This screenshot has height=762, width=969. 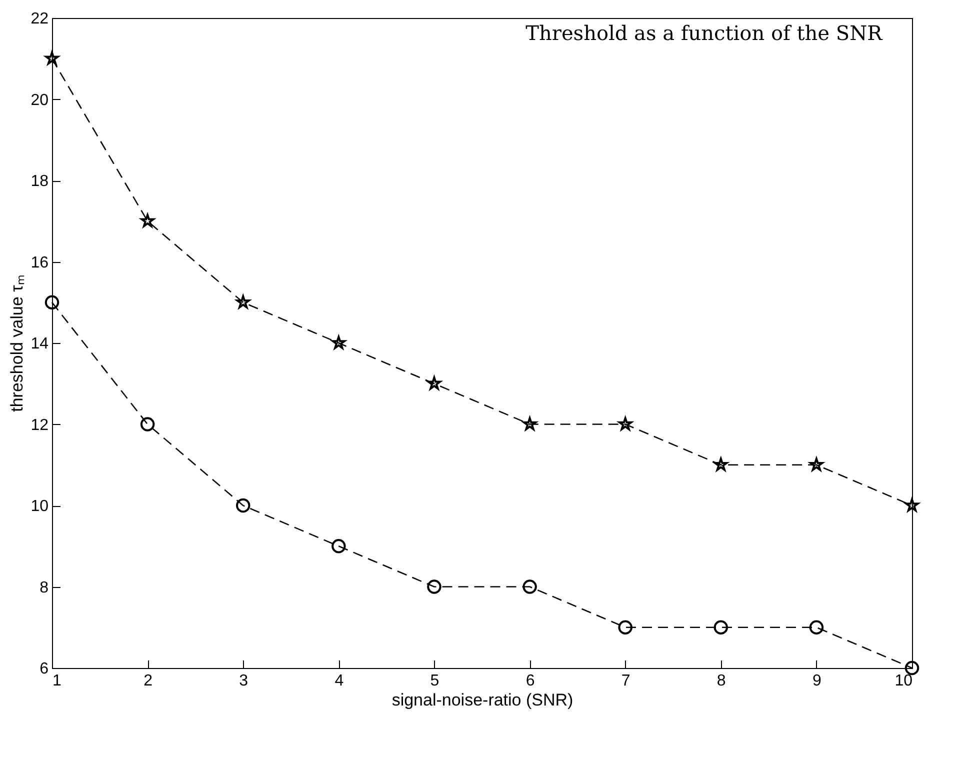 What do you see at coordinates (817, 681) in the screenshot?
I see `x-tick-label: 9` at bounding box center [817, 681].